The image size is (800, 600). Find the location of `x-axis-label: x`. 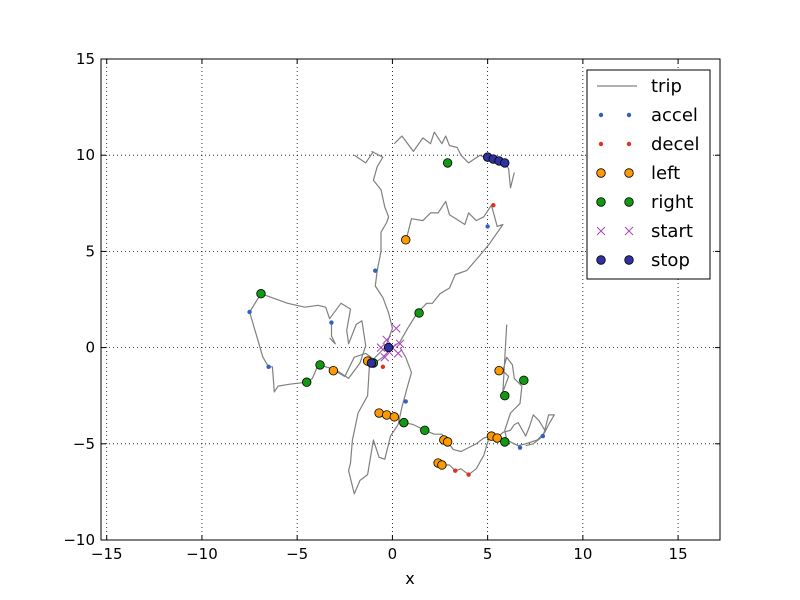

x-axis-label: x is located at coordinates (409, 578).